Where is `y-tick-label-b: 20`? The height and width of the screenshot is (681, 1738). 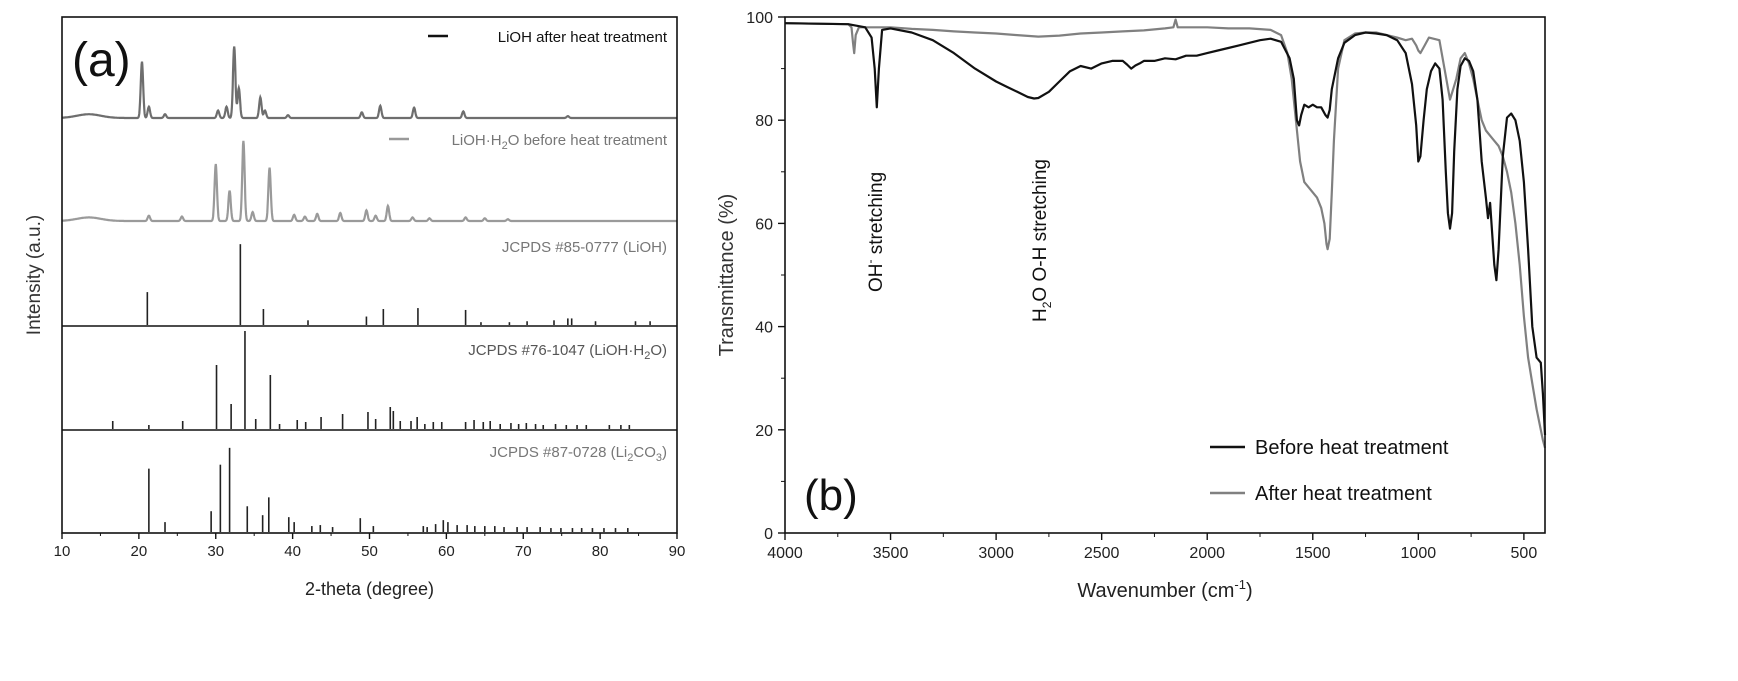
y-tick-label-b: 20 is located at coordinates (764, 431).